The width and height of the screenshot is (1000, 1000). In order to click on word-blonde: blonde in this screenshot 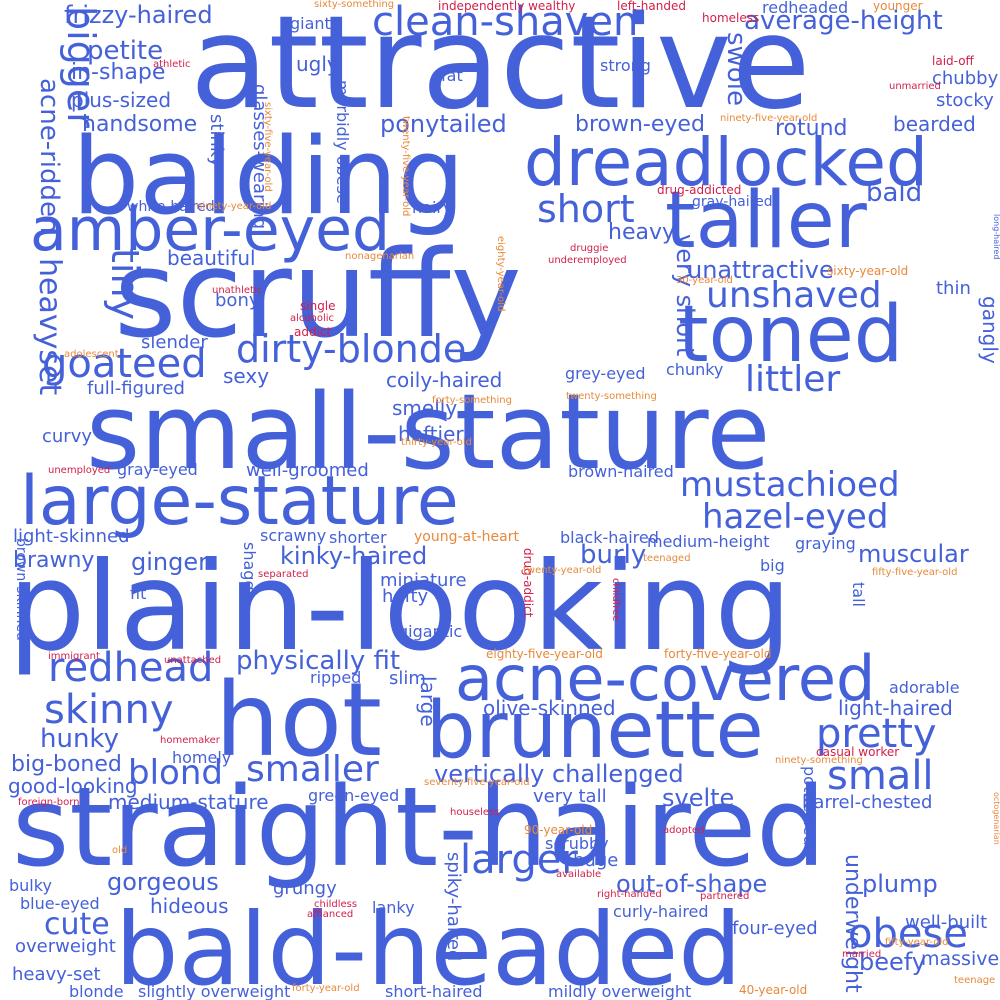, I will do `click(96, 991)`.